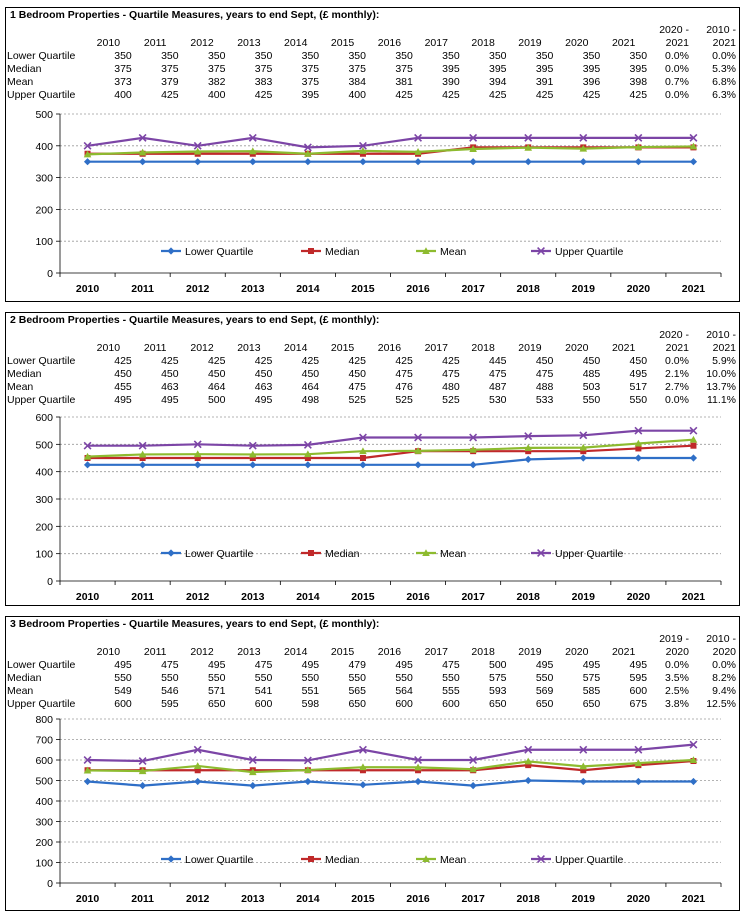 Image resolution: width=747 pixels, height=917 pixels. I want to click on y-tick-label: 100, so click(44, 242).